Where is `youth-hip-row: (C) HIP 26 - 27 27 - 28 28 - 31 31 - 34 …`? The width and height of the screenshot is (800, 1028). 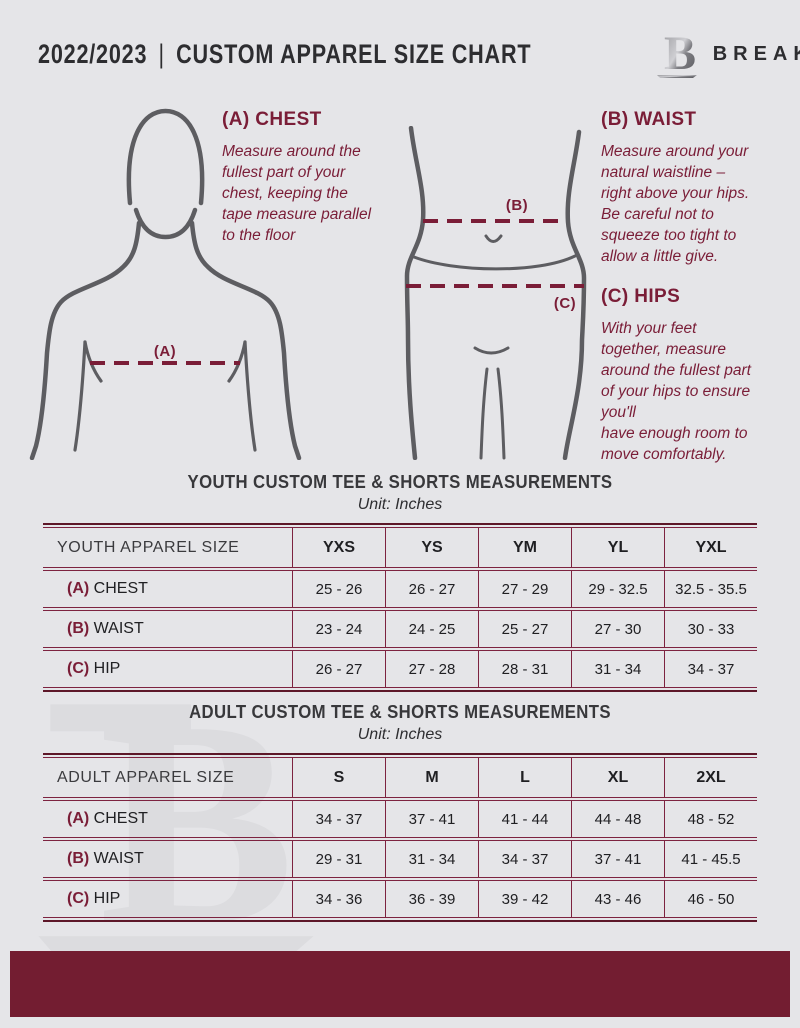
youth-hip-row: (C) HIP 26 - 27 27 - 28 28 - 31 31 - 34 … is located at coordinates (400, 669).